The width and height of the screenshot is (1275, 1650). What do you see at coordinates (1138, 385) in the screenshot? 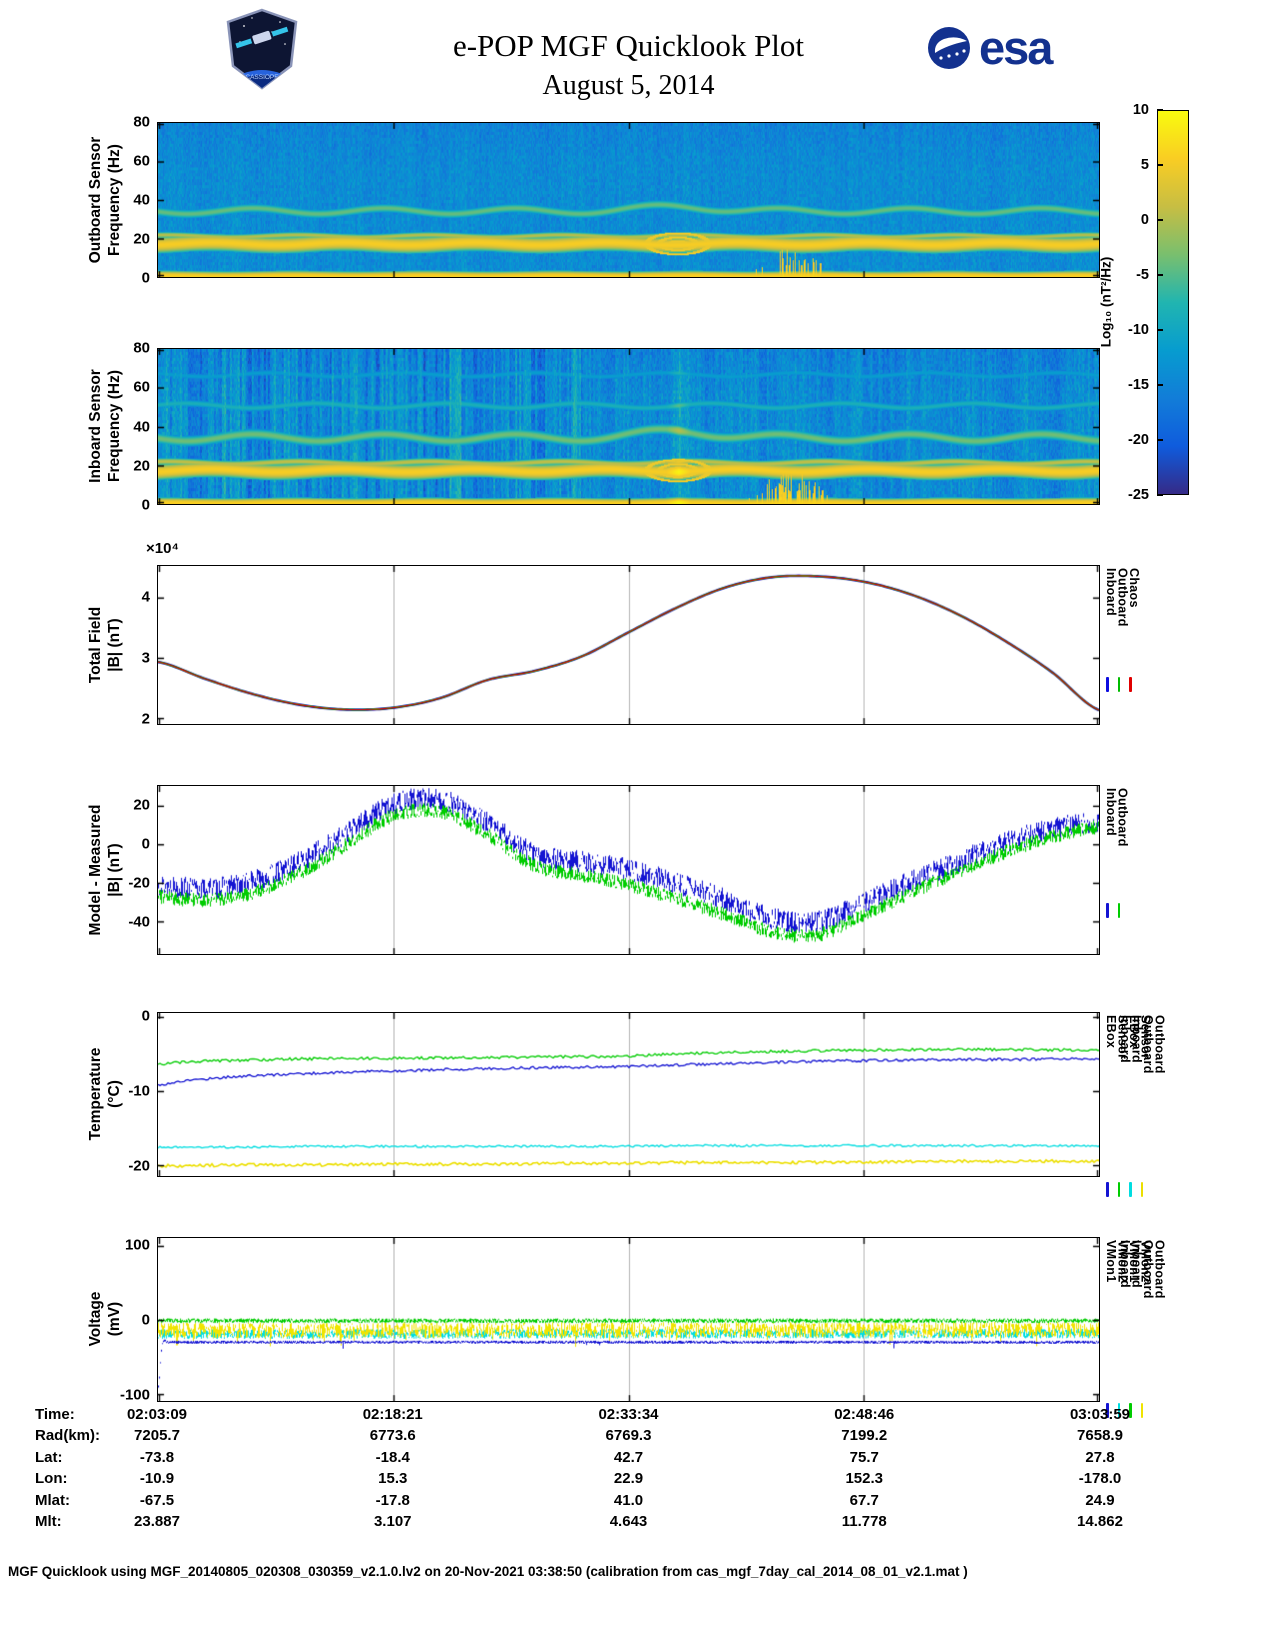
I see `colorbar-tick-label: -15` at bounding box center [1138, 385].